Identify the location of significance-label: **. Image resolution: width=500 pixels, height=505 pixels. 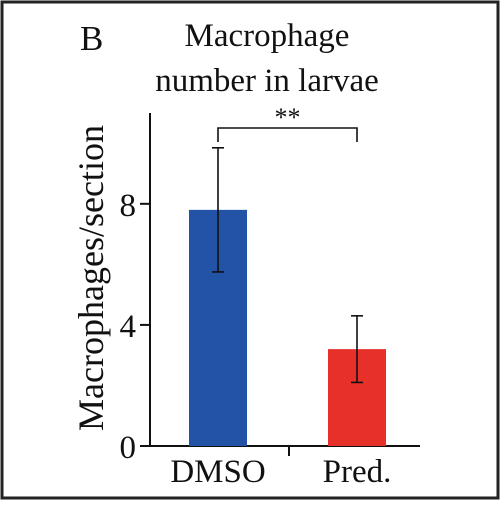
(288, 117).